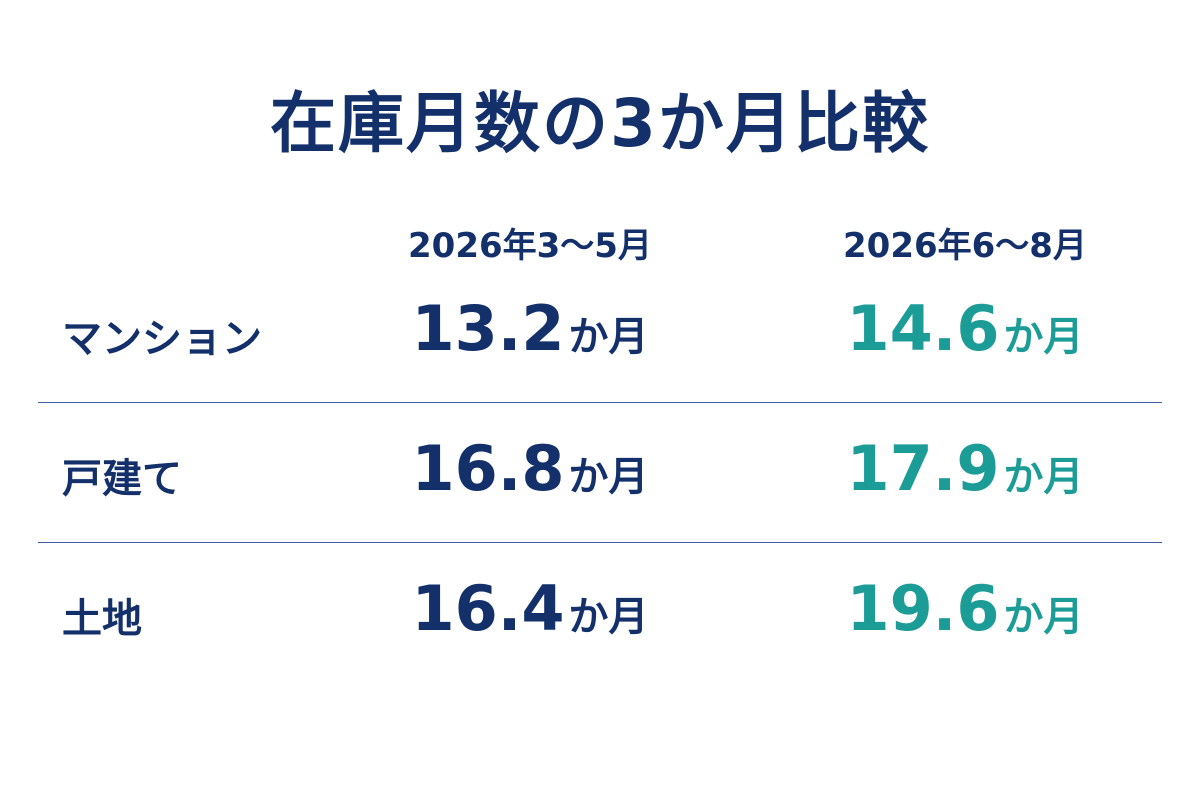  Describe the element at coordinates (923, 328) in the screenshot. I see `cell-value: 14.6` at that location.